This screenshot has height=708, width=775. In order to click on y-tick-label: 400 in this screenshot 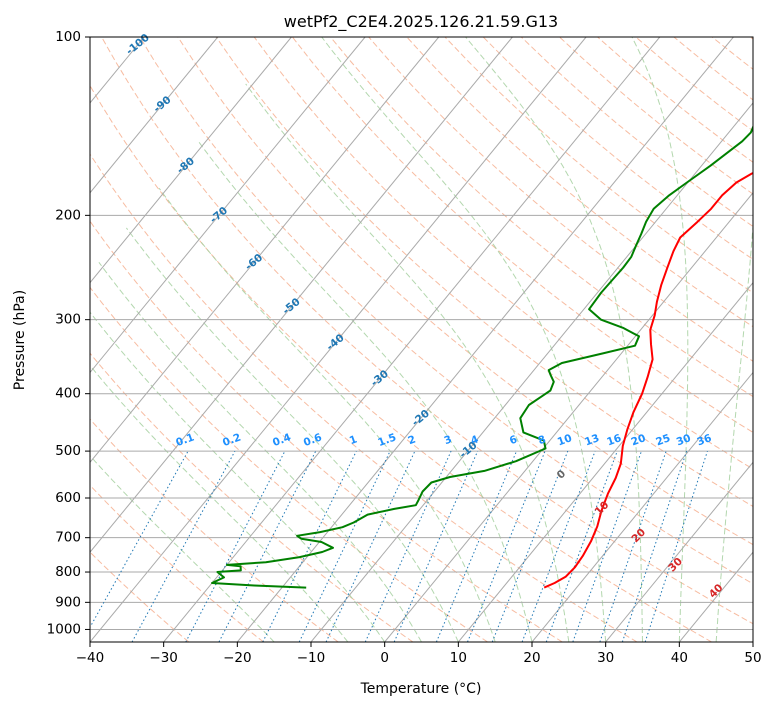, I will do `click(68, 394)`.